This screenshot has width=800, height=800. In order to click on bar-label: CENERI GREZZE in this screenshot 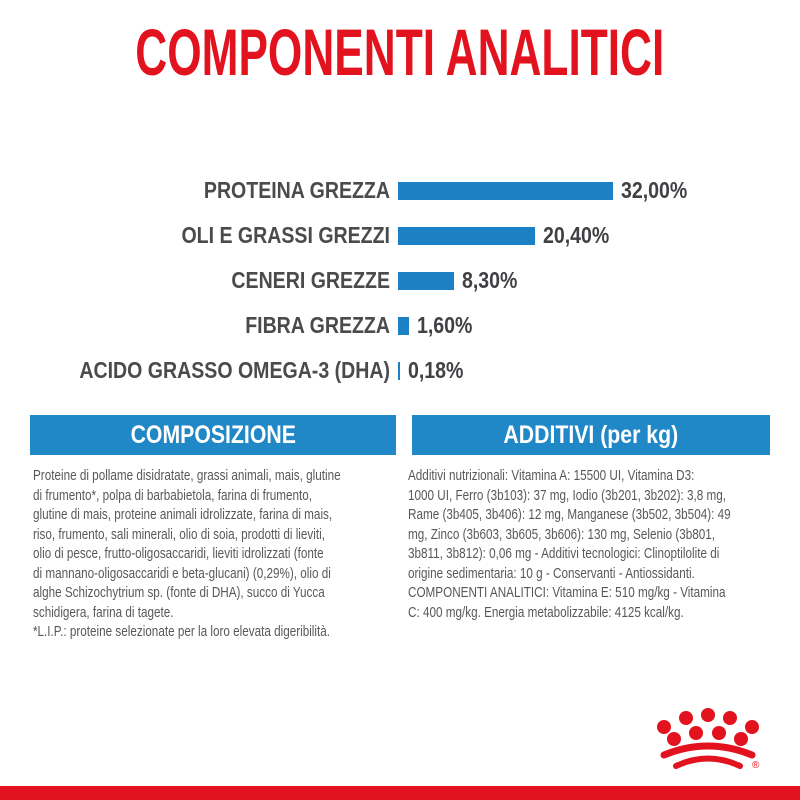, I will do `click(310, 280)`.